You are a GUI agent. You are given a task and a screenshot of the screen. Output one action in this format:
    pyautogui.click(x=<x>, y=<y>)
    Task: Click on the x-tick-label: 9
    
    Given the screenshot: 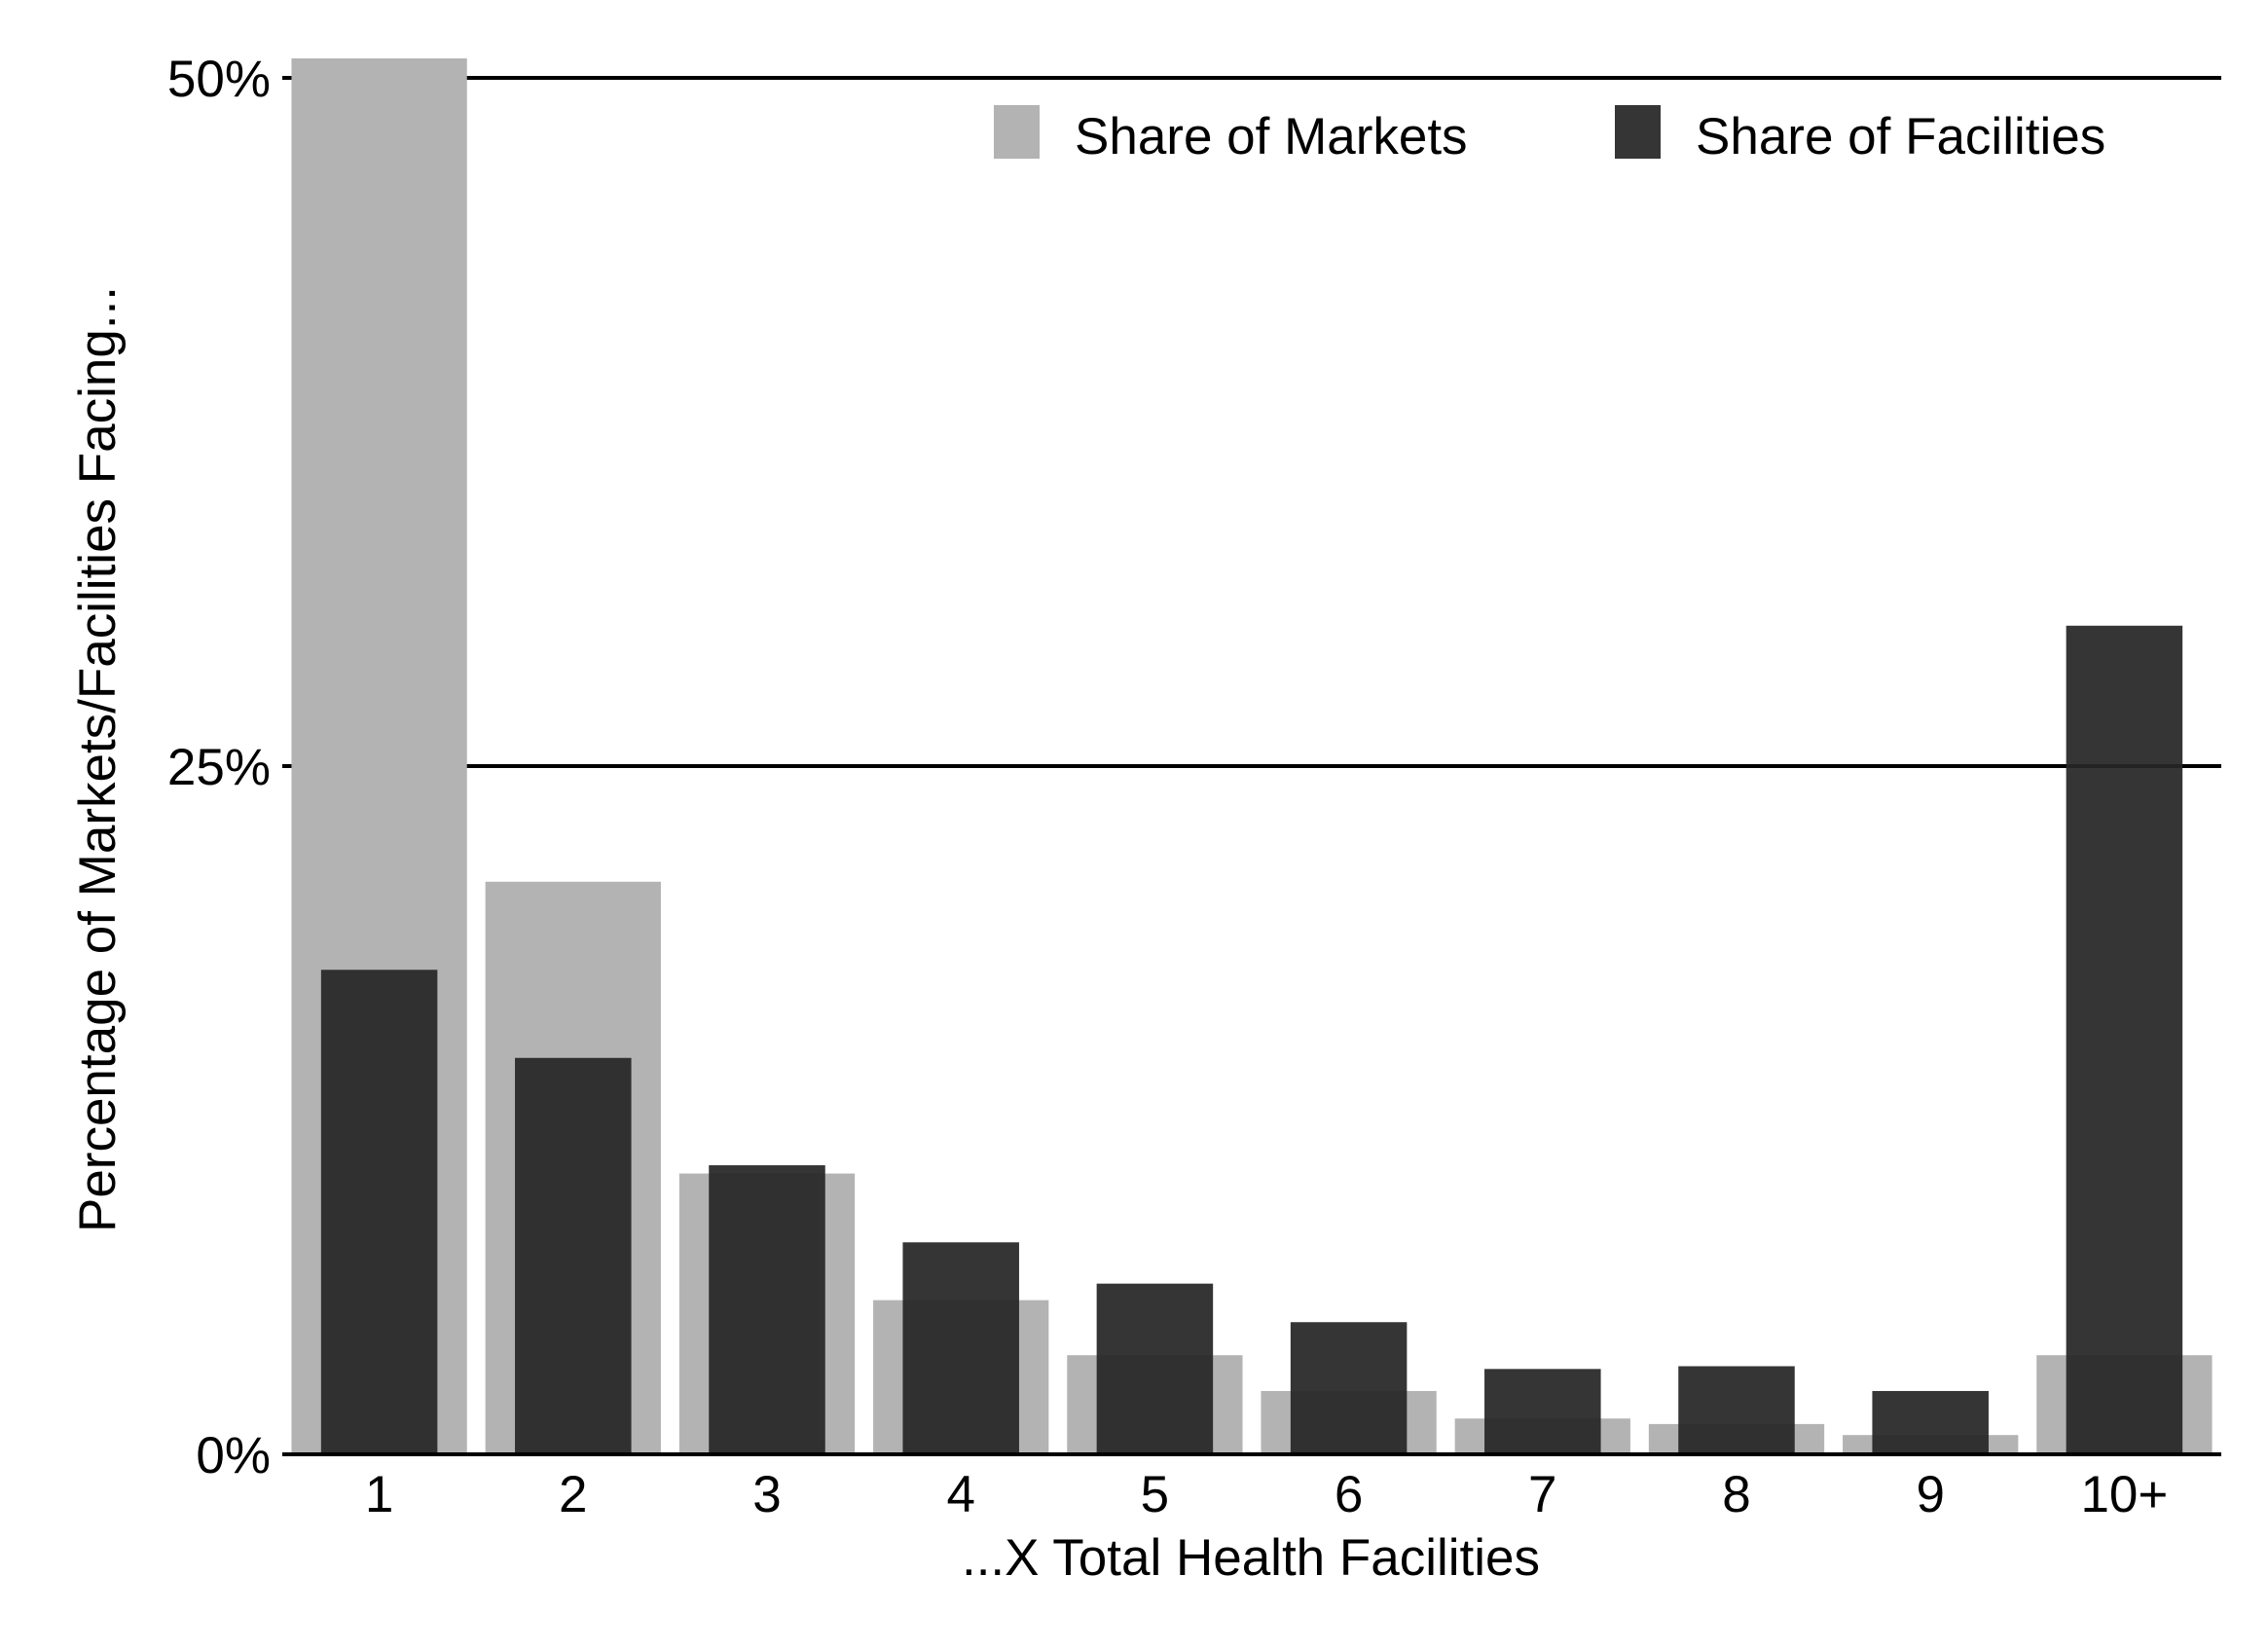 What is the action you would take?
    pyautogui.click(x=1930, y=1494)
    